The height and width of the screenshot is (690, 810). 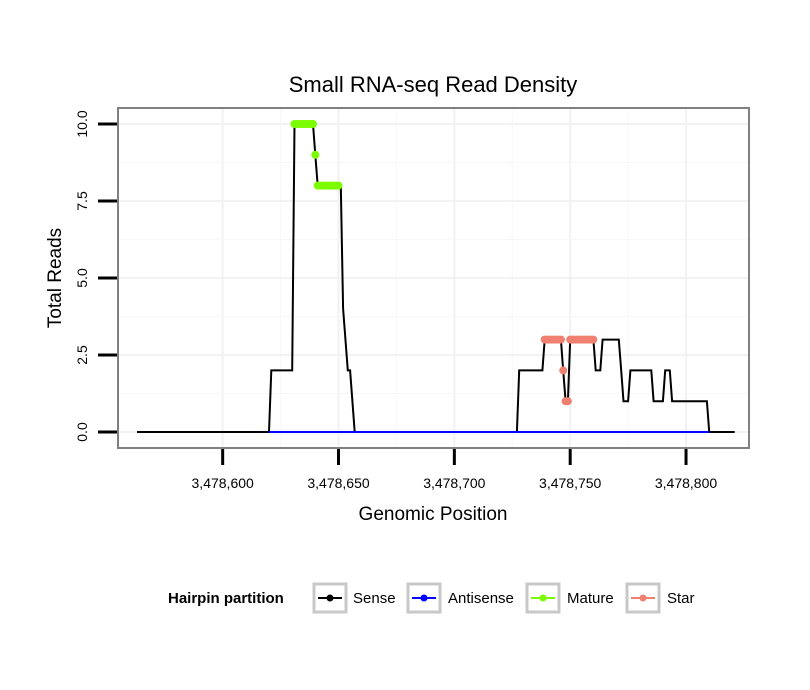 I want to click on legend-dot-antisense, so click(x=424, y=598).